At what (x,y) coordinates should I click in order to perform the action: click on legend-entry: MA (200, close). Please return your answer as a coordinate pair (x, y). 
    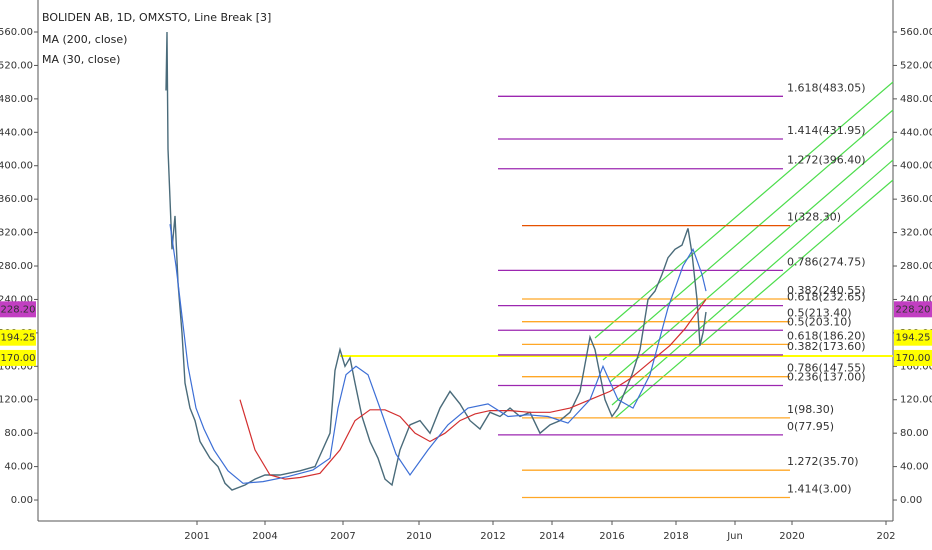
    Looking at the image, I should click on (84, 39).